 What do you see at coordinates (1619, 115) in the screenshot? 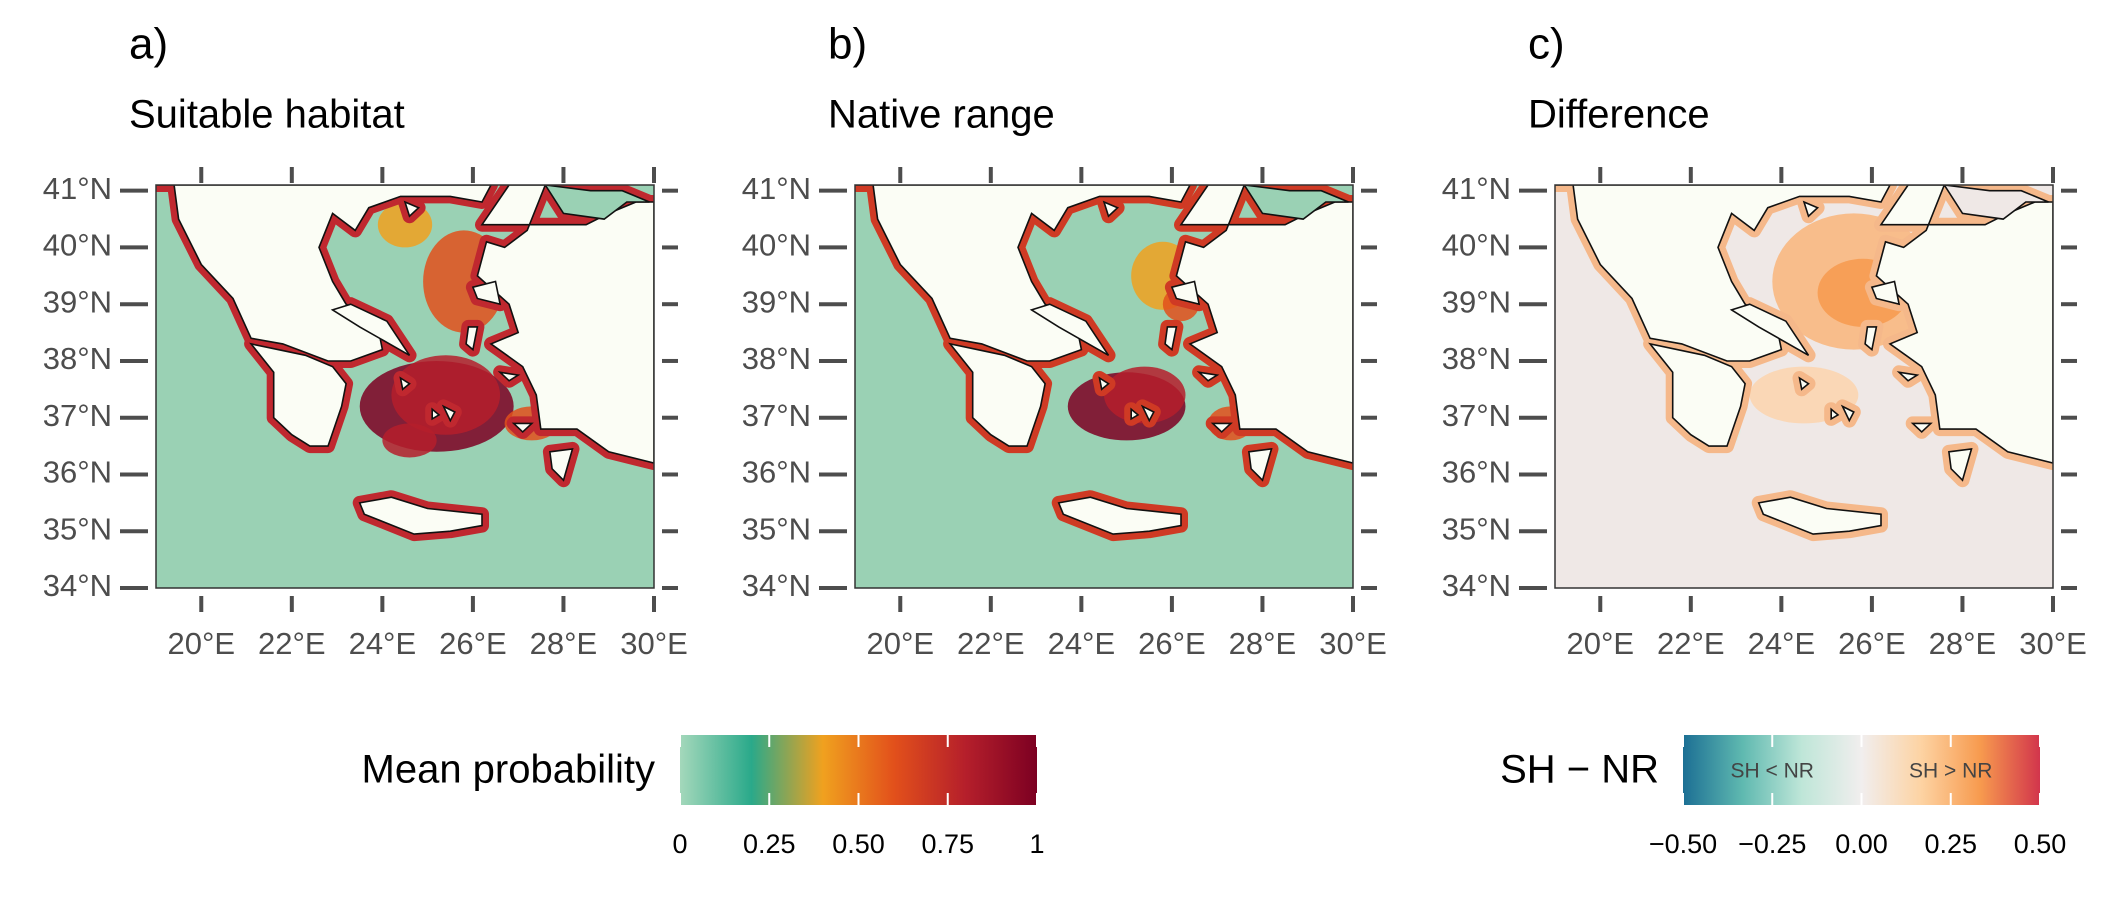
I see `panel-title: Difference` at bounding box center [1619, 115].